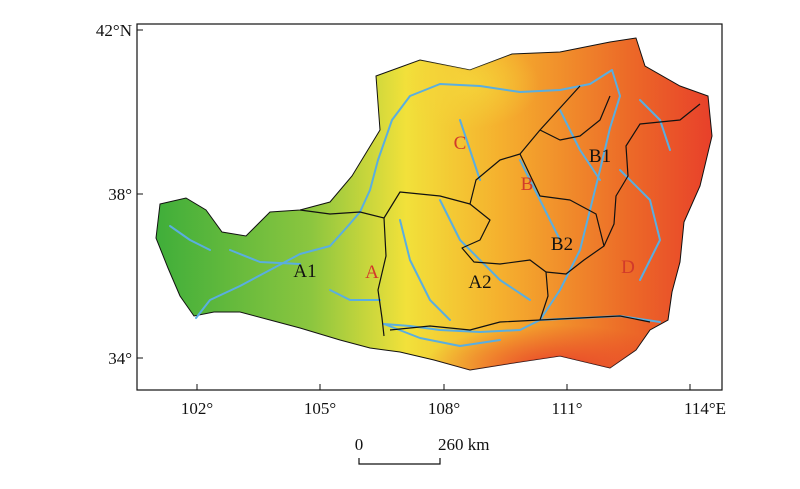 This screenshot has height=489, width=800. What do you see at coordinates (120, 194) in the screenshot?
I see `lat-label-38: 38°` at bounding box center [120, 194].